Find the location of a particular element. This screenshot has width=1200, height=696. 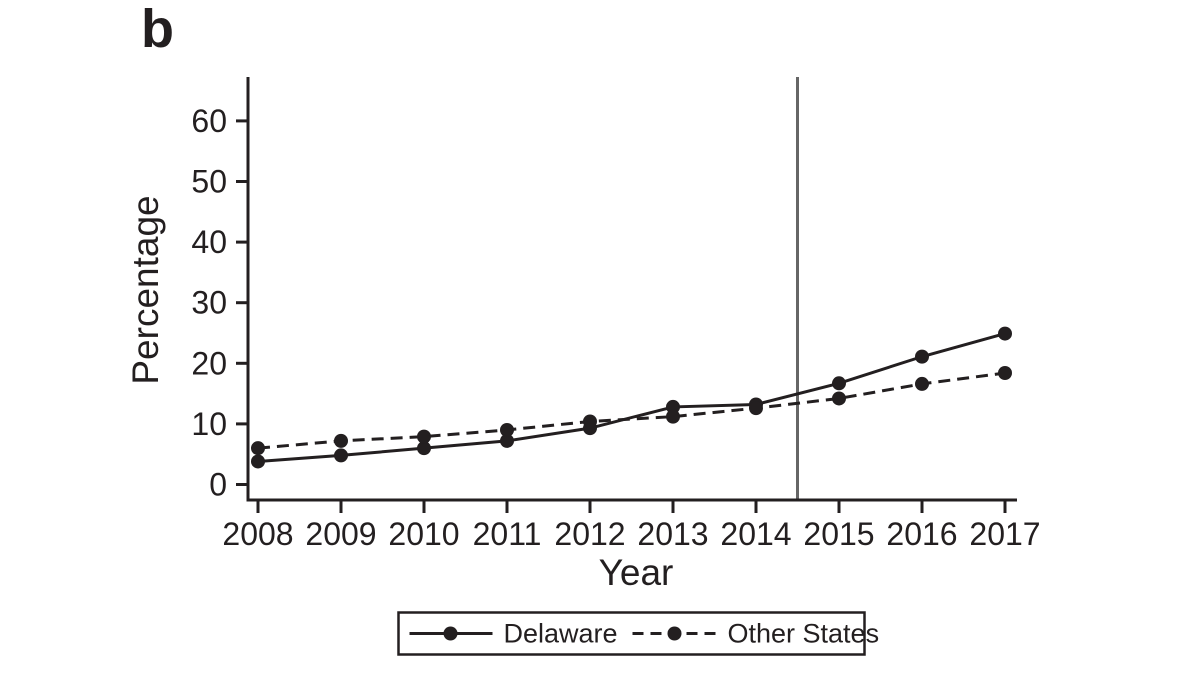

delaware-series-line is located at coordinates (631, 397).